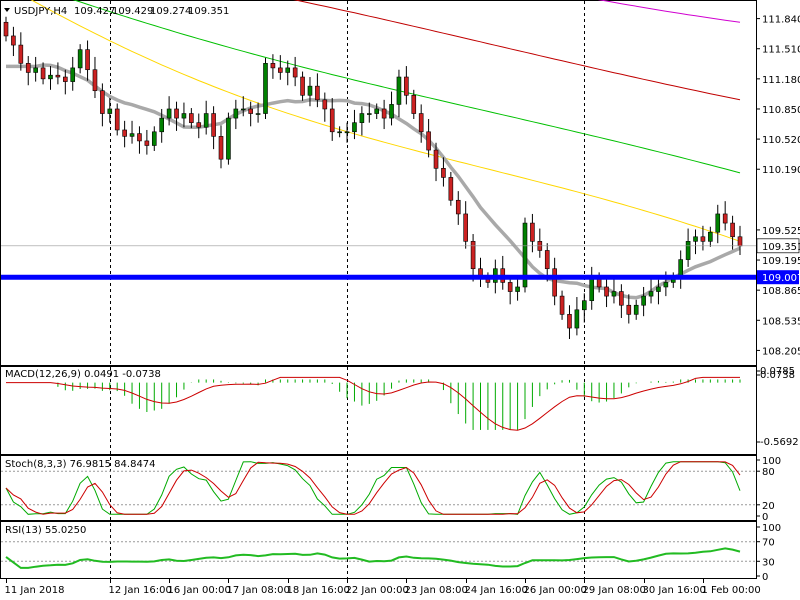  What do you see at coordinates (781, 80) in the screenshot?
I see `price-tick-label: 111.180` at bounding box center [781, 80].